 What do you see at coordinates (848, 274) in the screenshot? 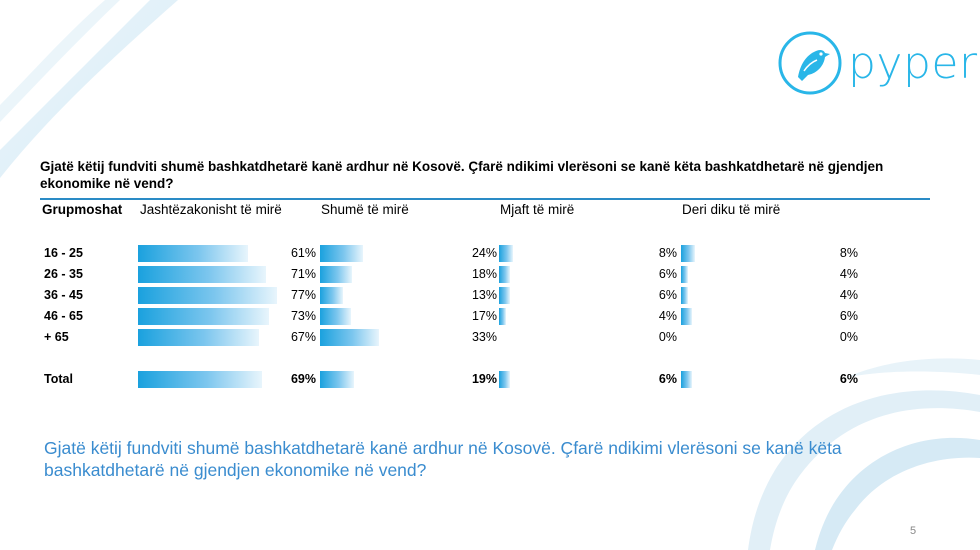
I see `data-label-group-2-series-4: 4%` at bounding box center [848, 274].